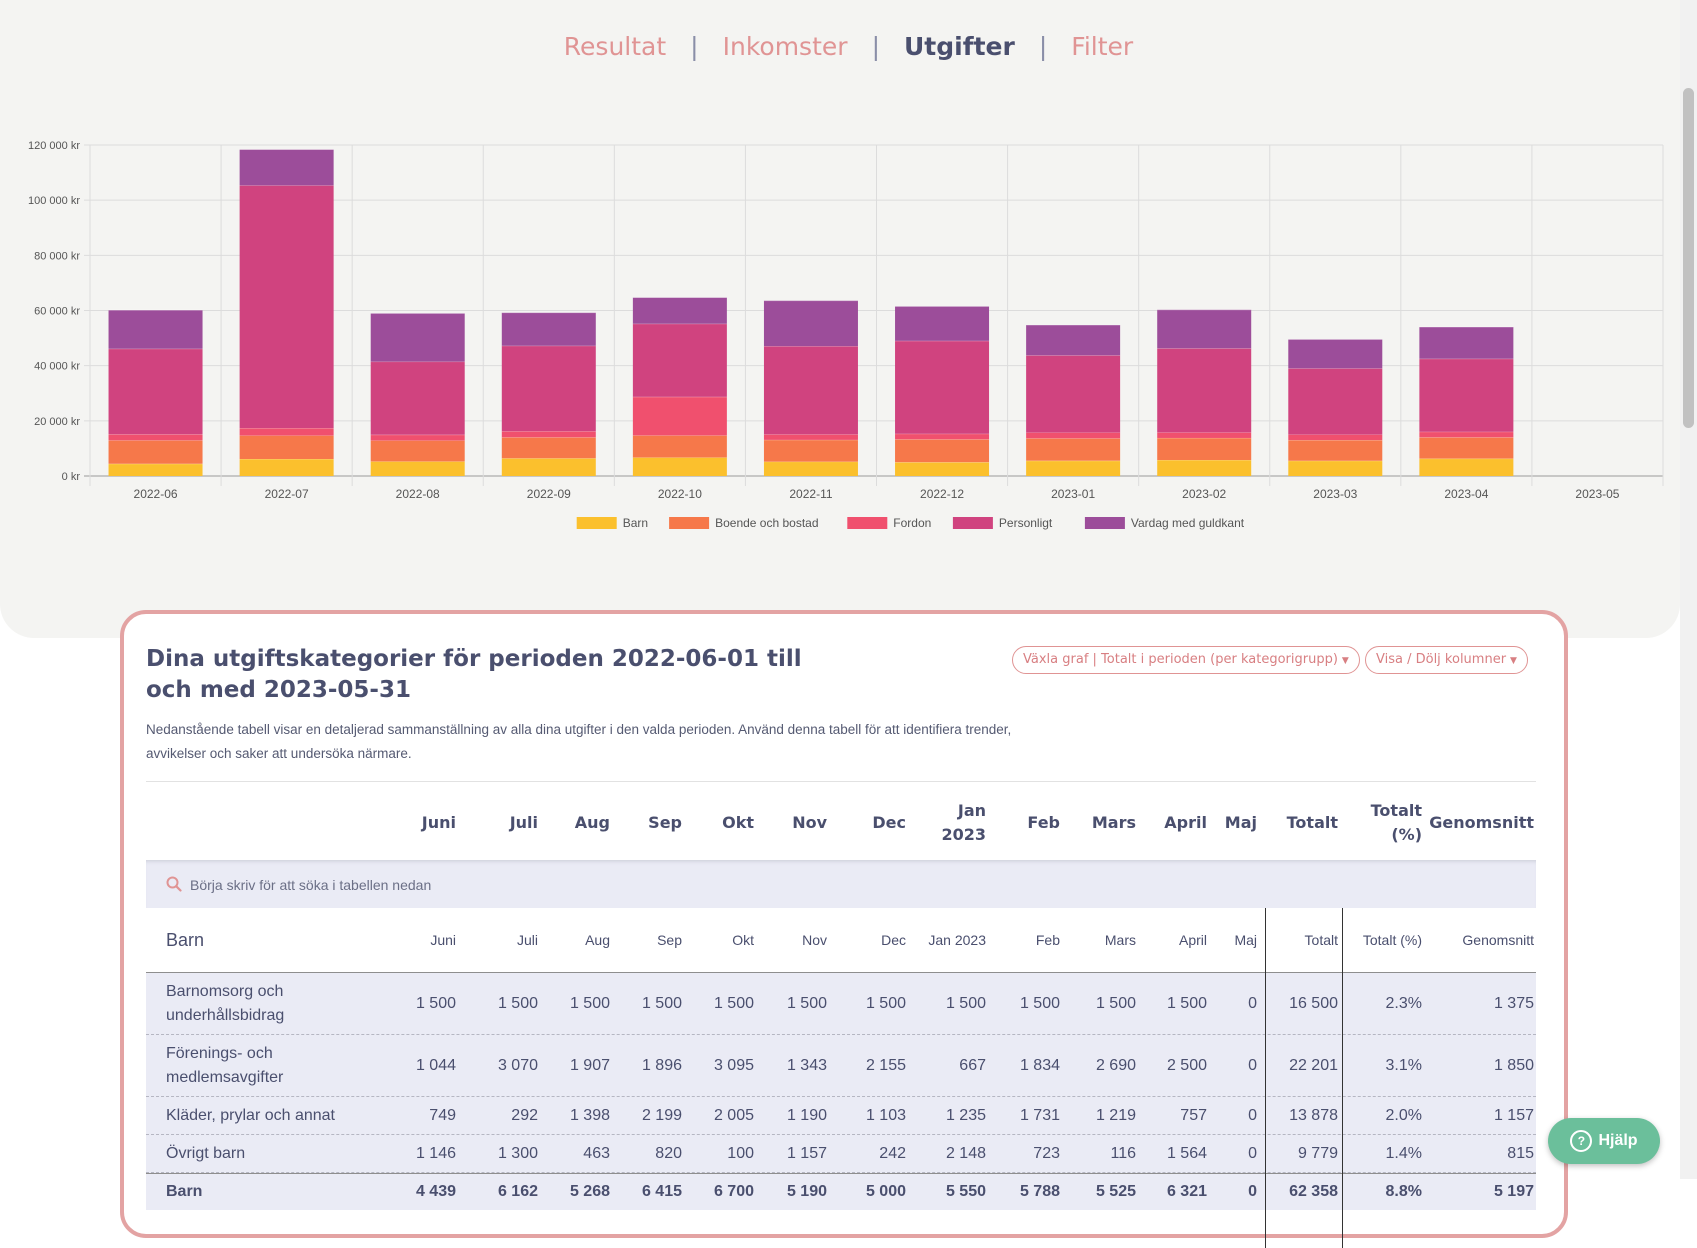 This screenshot has height=1248, width=1697. I want to click on table-cell: 116, so click(1123, 1153).